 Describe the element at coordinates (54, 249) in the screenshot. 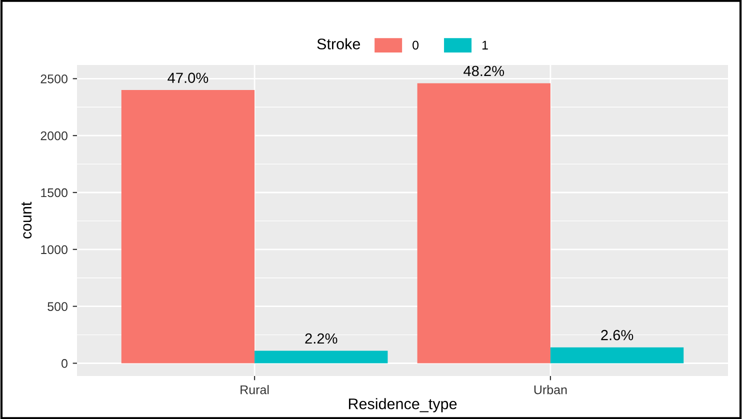

I see `y-tick-label: 1000` at that location.